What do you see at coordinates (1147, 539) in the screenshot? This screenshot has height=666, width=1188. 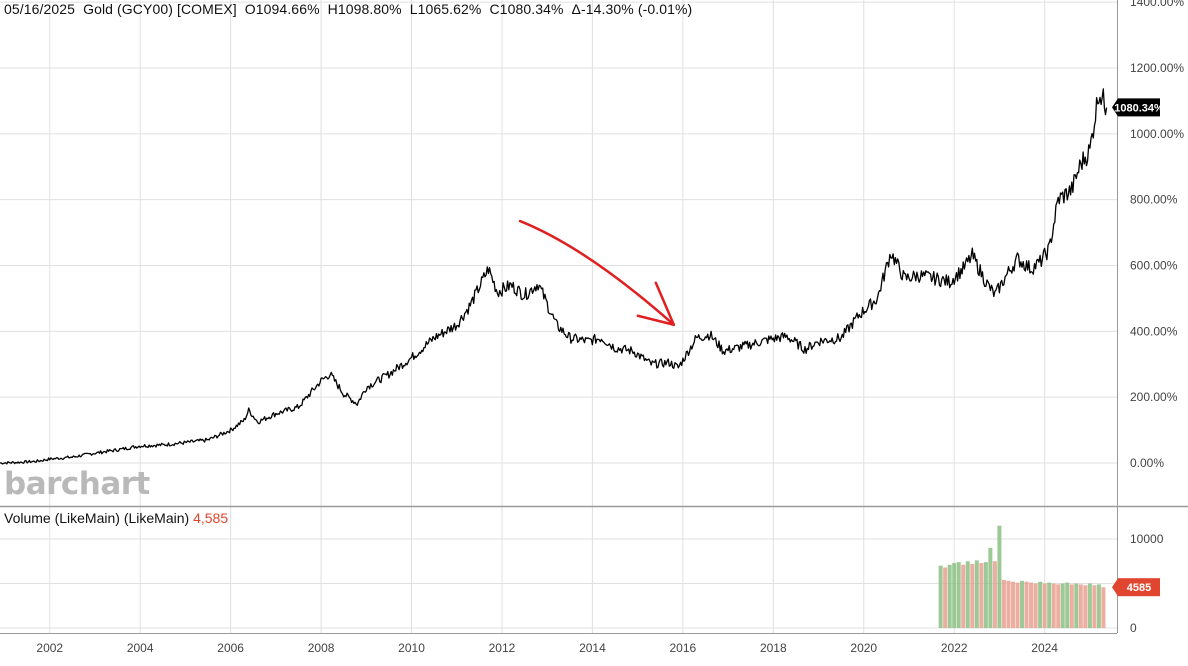 I see `volume-tick-label-10000: 10000` at bounding box center [1147, 539].